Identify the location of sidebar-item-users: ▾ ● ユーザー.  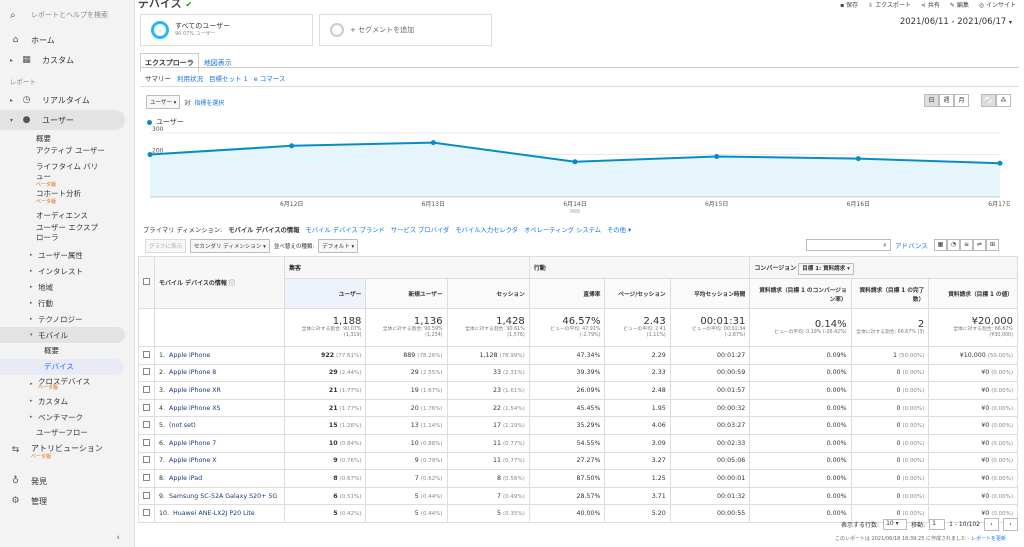
(62, 120).